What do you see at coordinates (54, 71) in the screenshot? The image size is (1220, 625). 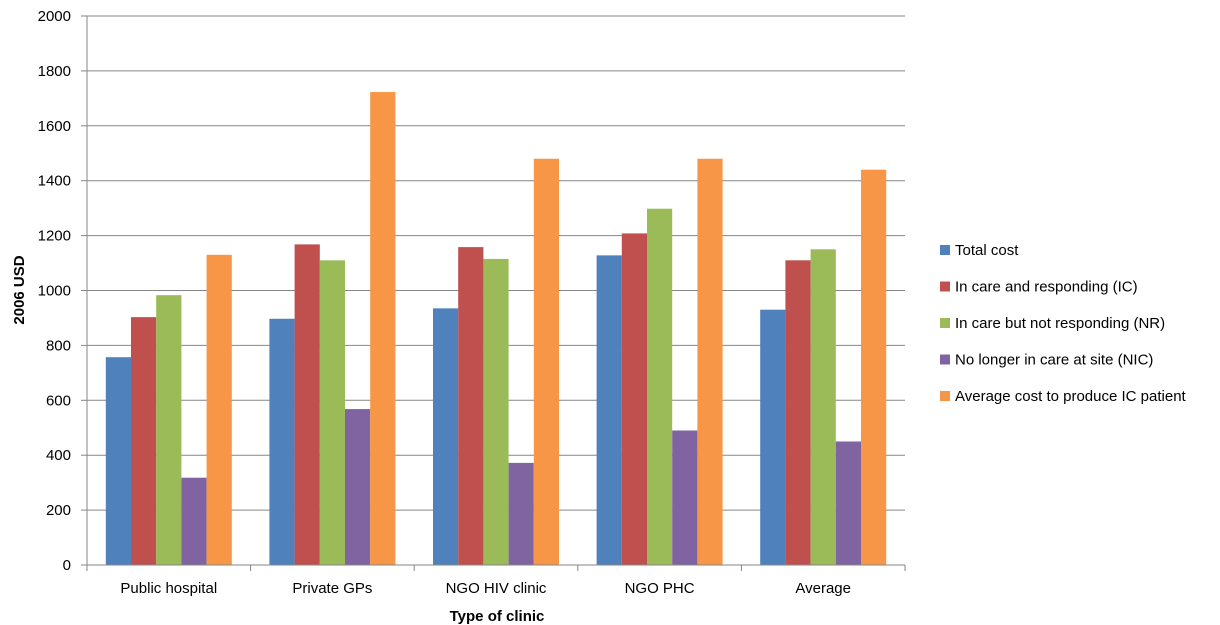 I see `y-tick-label: 1800` at bounding box center [54, 71].